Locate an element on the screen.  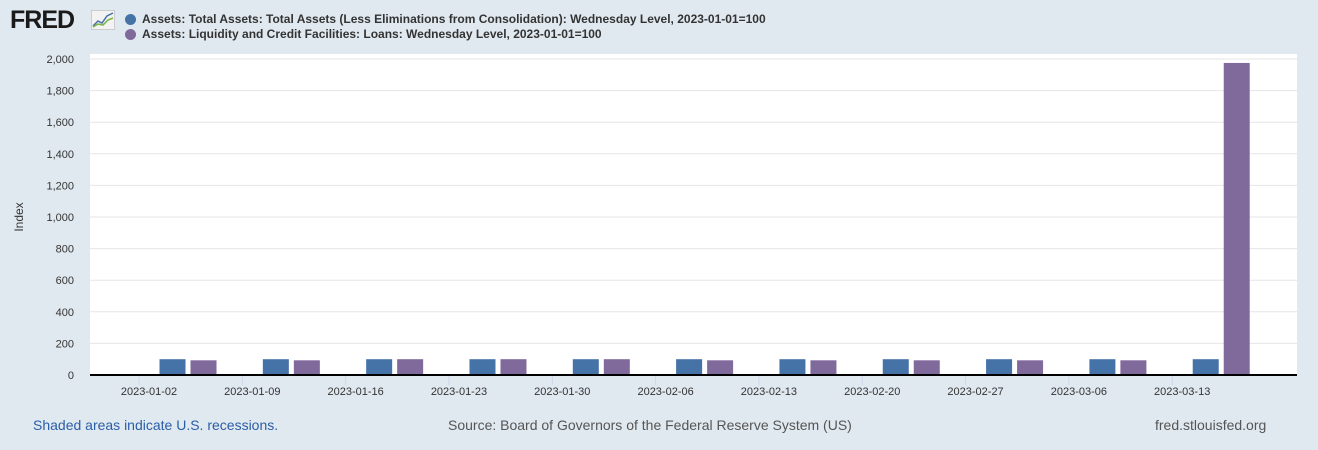
y-tick-label: 800 is located at coordinates (65, 250).